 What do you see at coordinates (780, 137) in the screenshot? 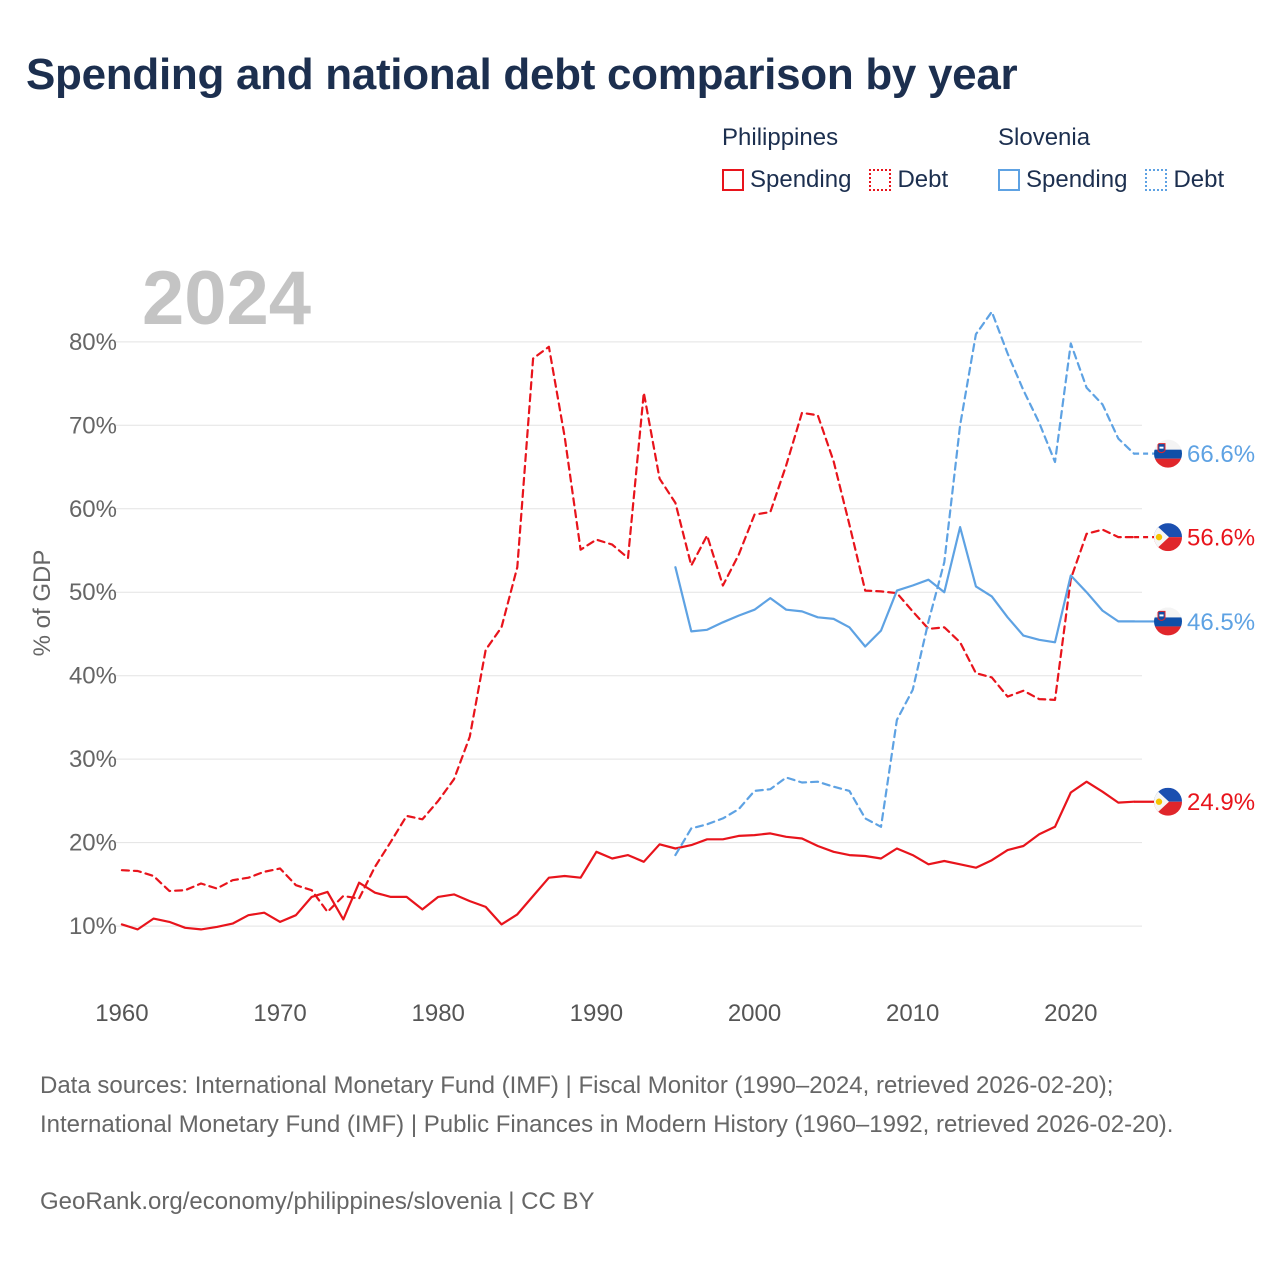
I see `legend-group-title: Philippines` at bounding box center [780, 137].